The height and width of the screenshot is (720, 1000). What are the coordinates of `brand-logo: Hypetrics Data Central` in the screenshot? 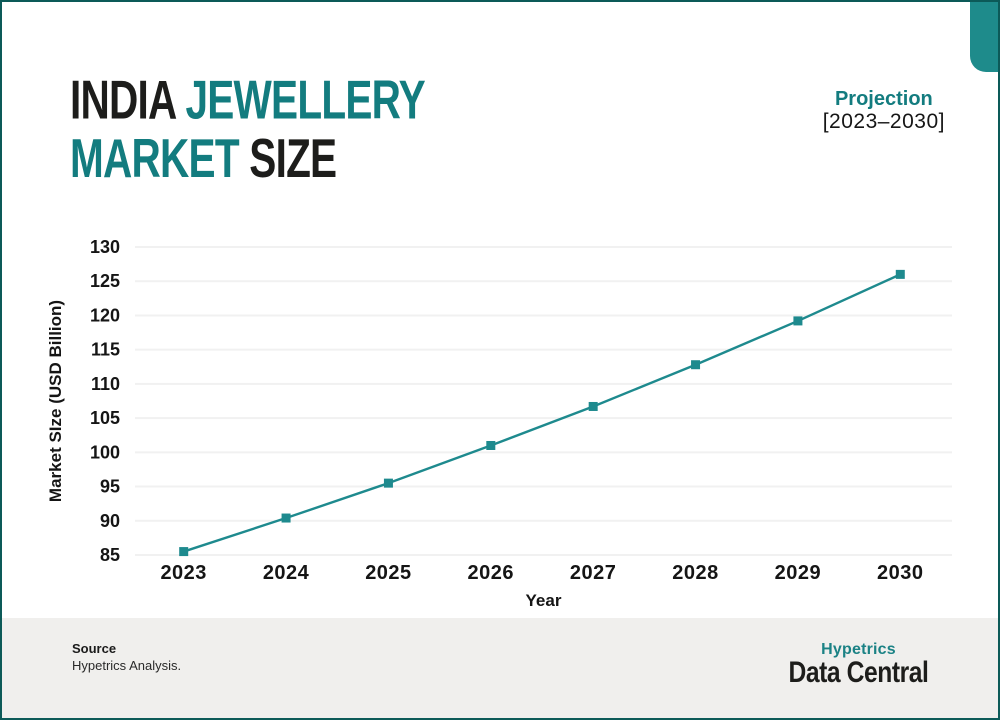 It's located at (858, 665).